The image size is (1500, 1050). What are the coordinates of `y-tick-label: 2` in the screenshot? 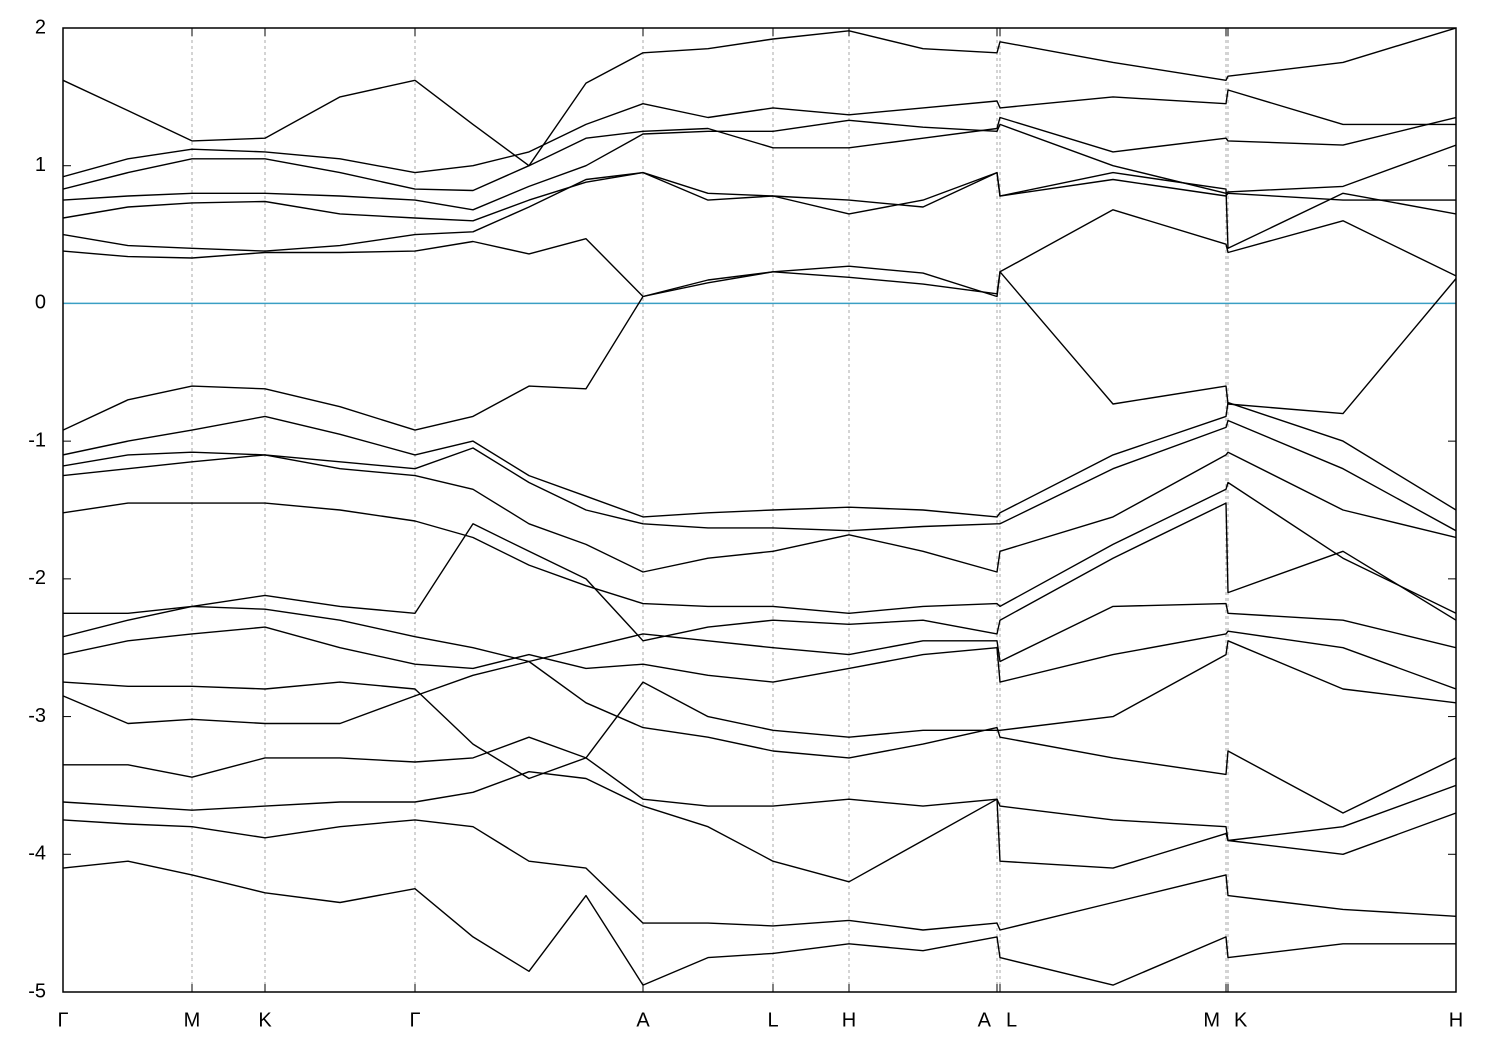 It's located at (40, 27).